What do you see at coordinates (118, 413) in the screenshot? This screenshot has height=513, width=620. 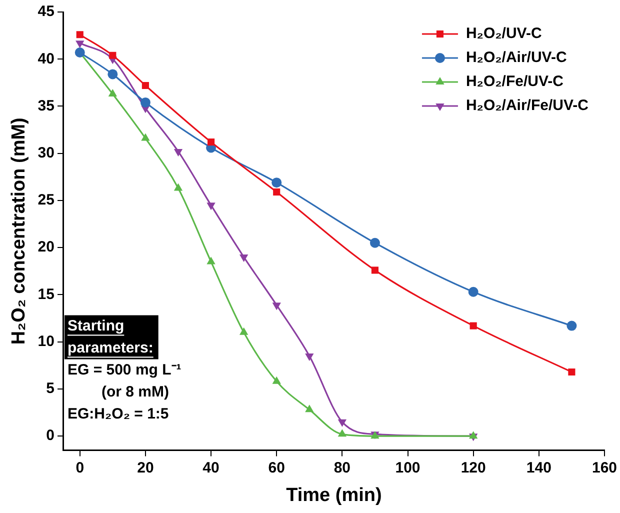 I see `annotation: EG:H₂O₂ = 1:5` at bounding box center [118, 413].